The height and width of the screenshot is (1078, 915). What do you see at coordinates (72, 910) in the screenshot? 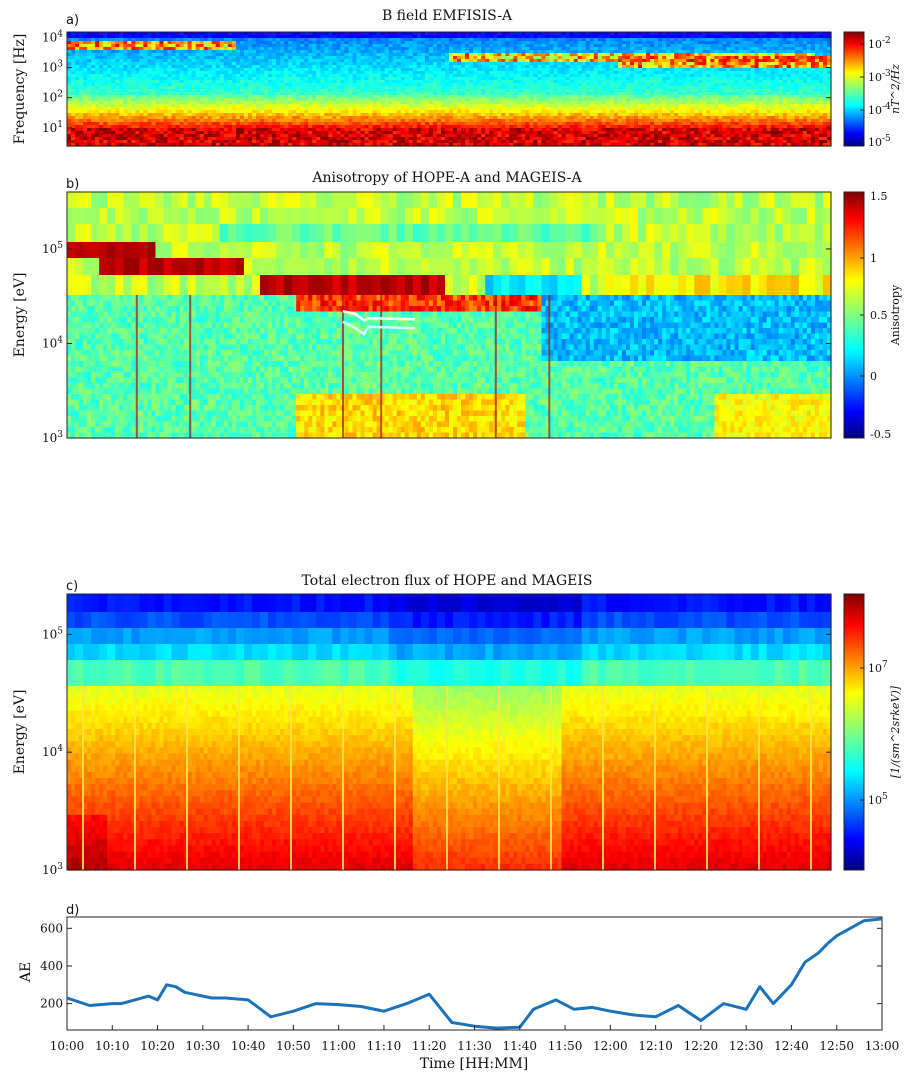
I see `panel-d-label: d)` at bounding box center [72, 910].